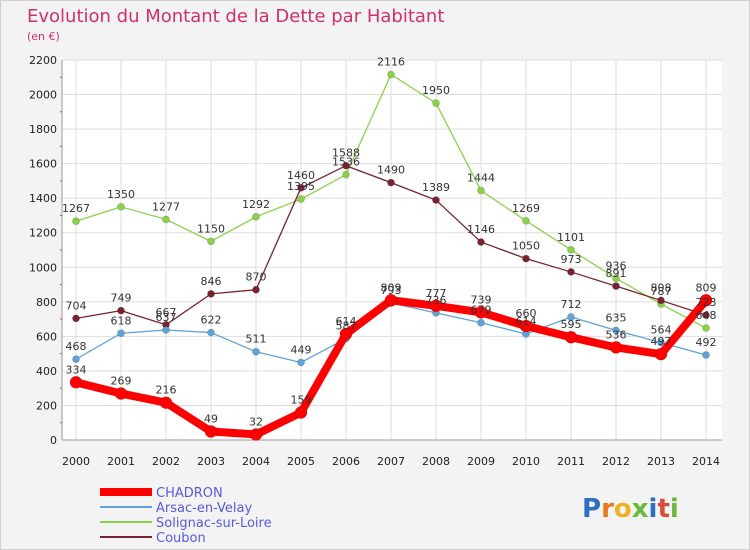 The height and width of the screenshot is (550, 750). I want to click on x-tick-label: 2001, so click(121, 461).